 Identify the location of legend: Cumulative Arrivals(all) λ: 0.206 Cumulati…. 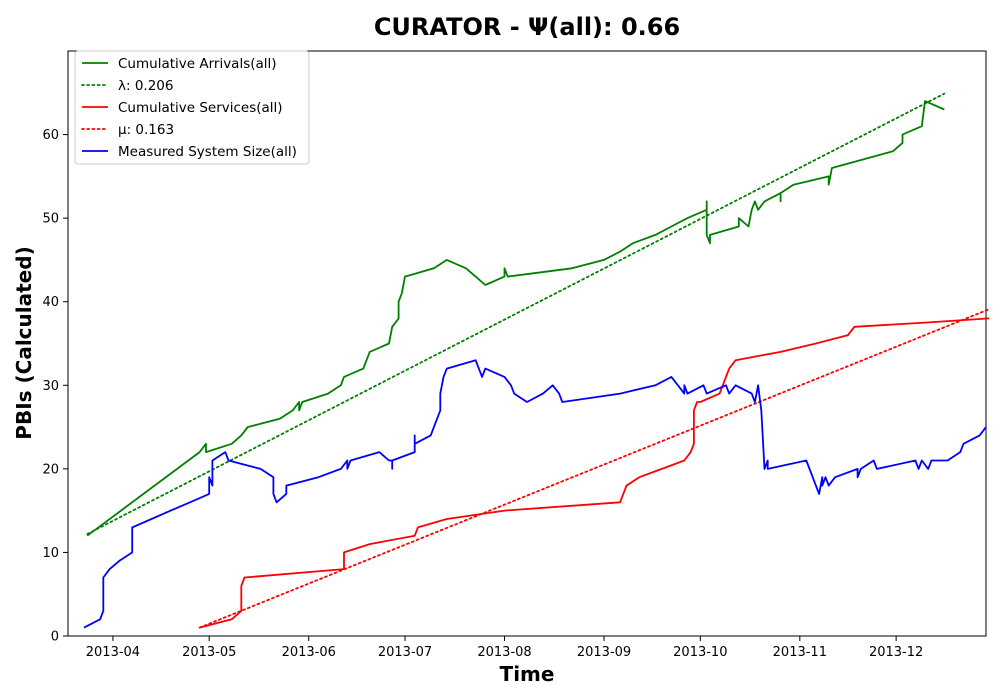
(192, 107).